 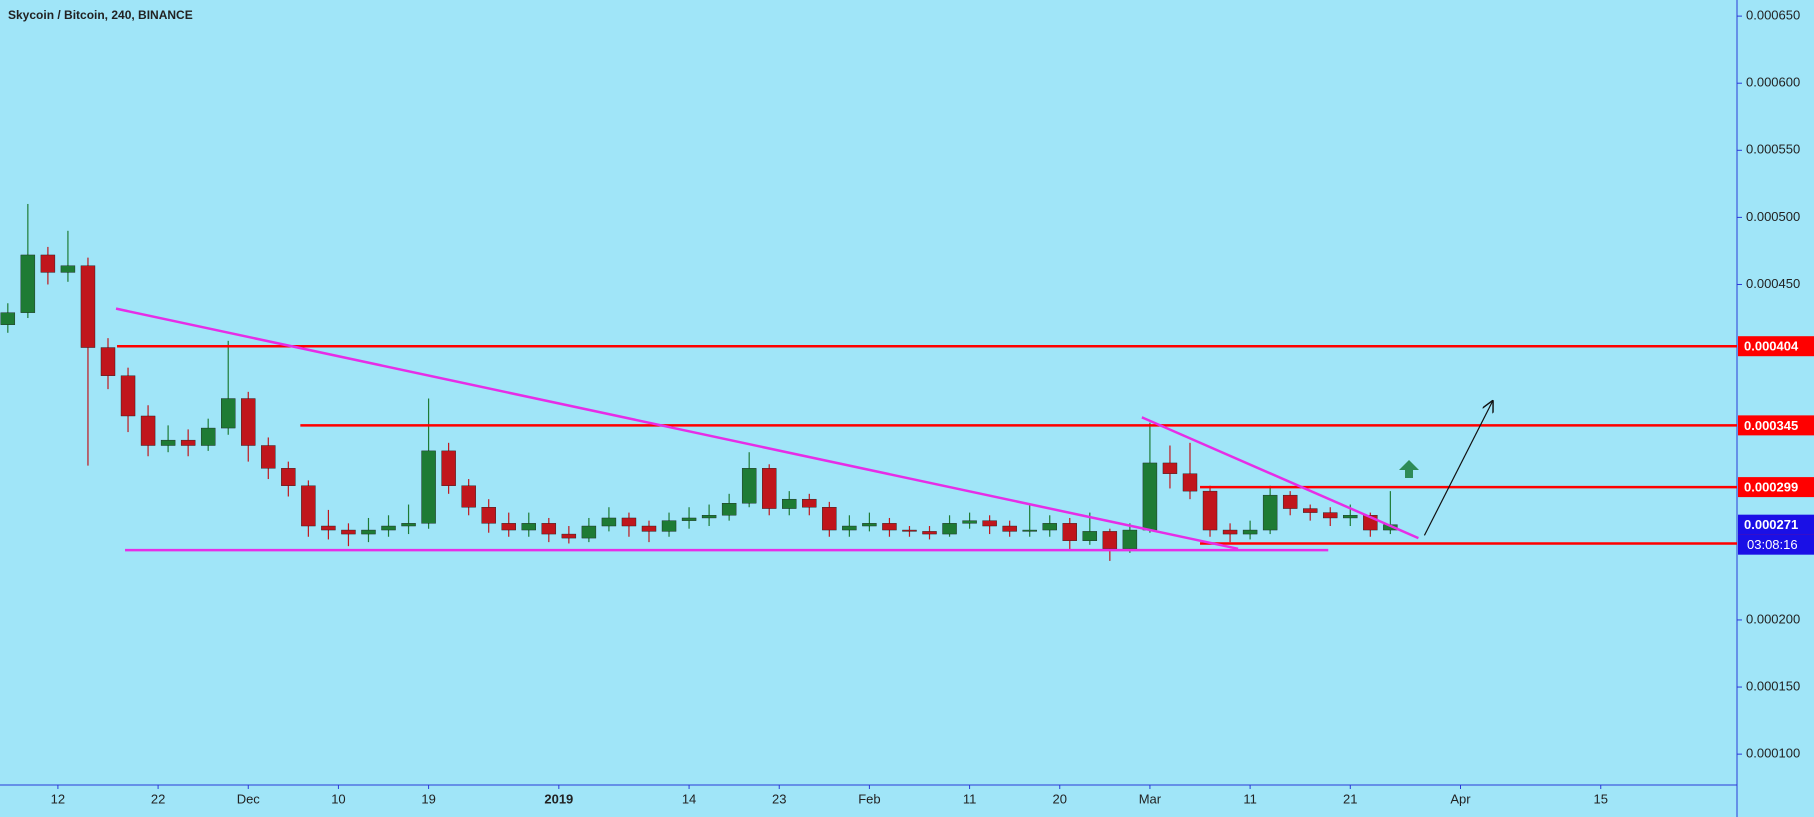 What do you see at coordinates (1773, 685) in the screenshot?
I see `y-tick-label: 0.000150` at bounding box center [1773, 685].